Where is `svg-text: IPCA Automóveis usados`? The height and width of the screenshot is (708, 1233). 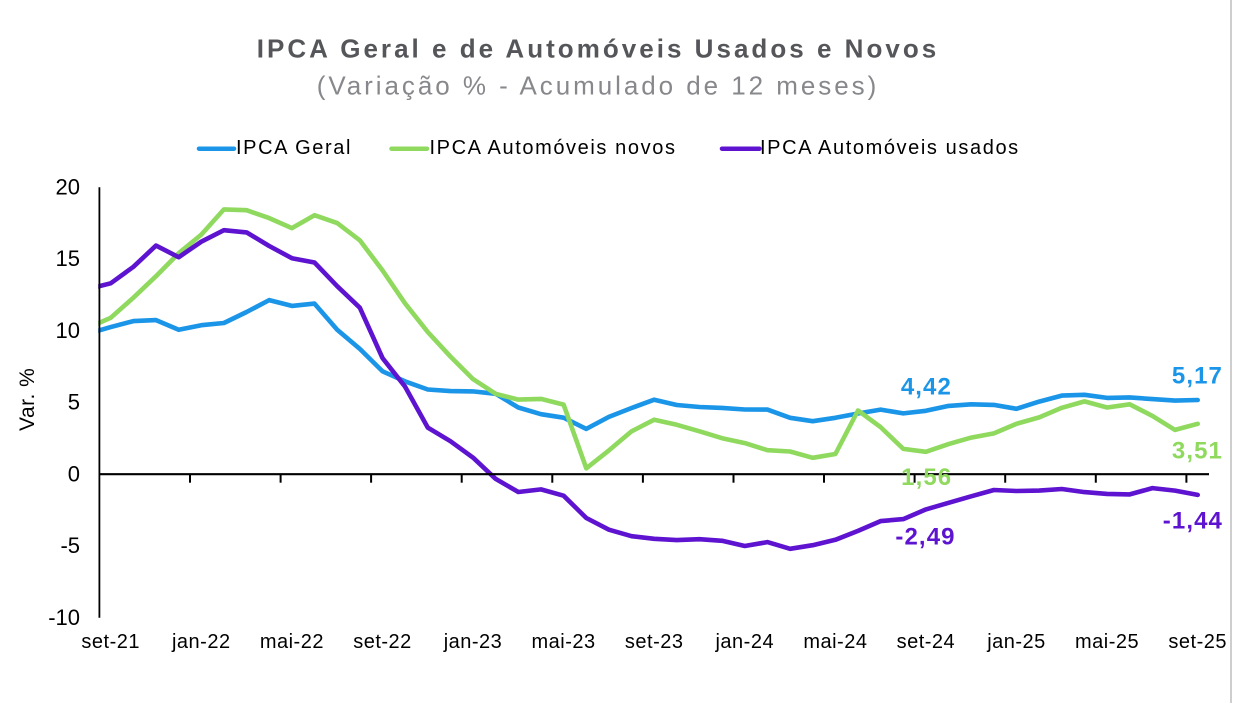
svg-text: IPCA Automóveis usados is located at coordinates (890, 148).